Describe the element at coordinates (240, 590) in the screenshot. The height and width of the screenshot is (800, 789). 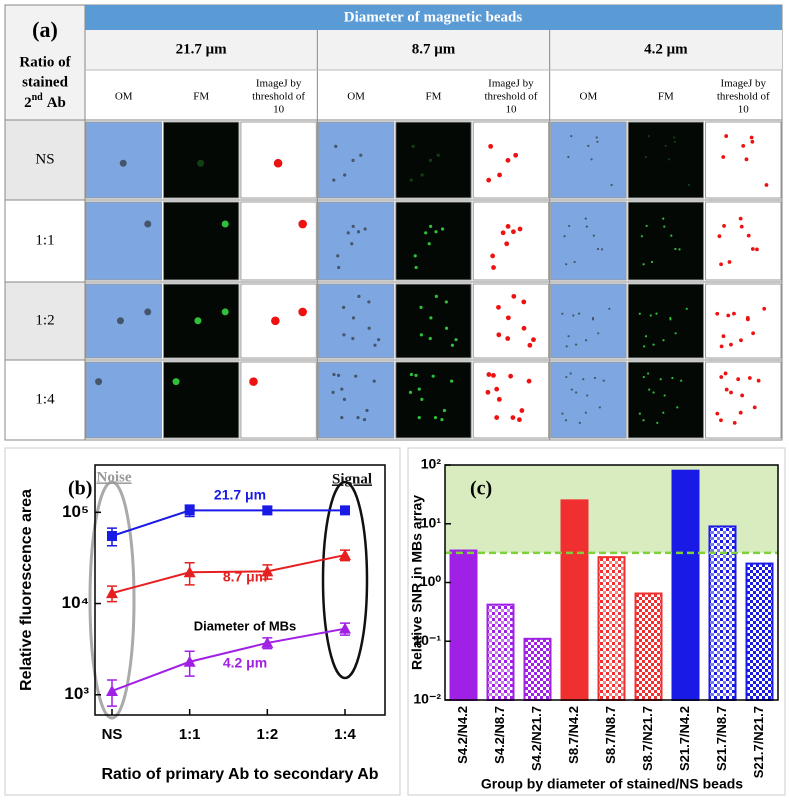
I see `plot-frame` at that location.